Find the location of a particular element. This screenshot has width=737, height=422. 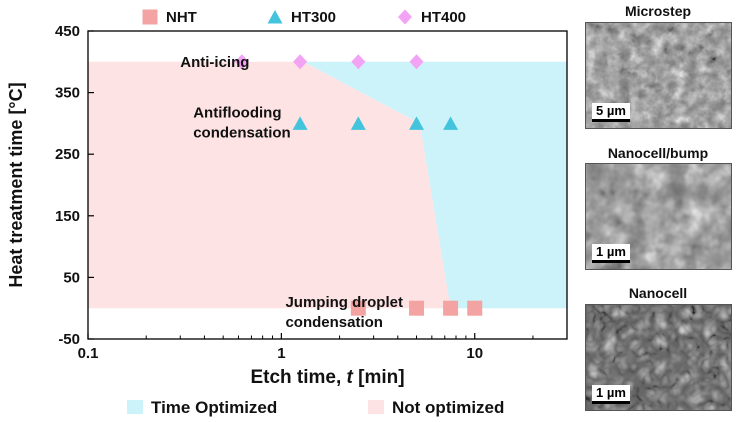

micrograph-title-nanocell: Nanocell is located at coordinates (658, 293).